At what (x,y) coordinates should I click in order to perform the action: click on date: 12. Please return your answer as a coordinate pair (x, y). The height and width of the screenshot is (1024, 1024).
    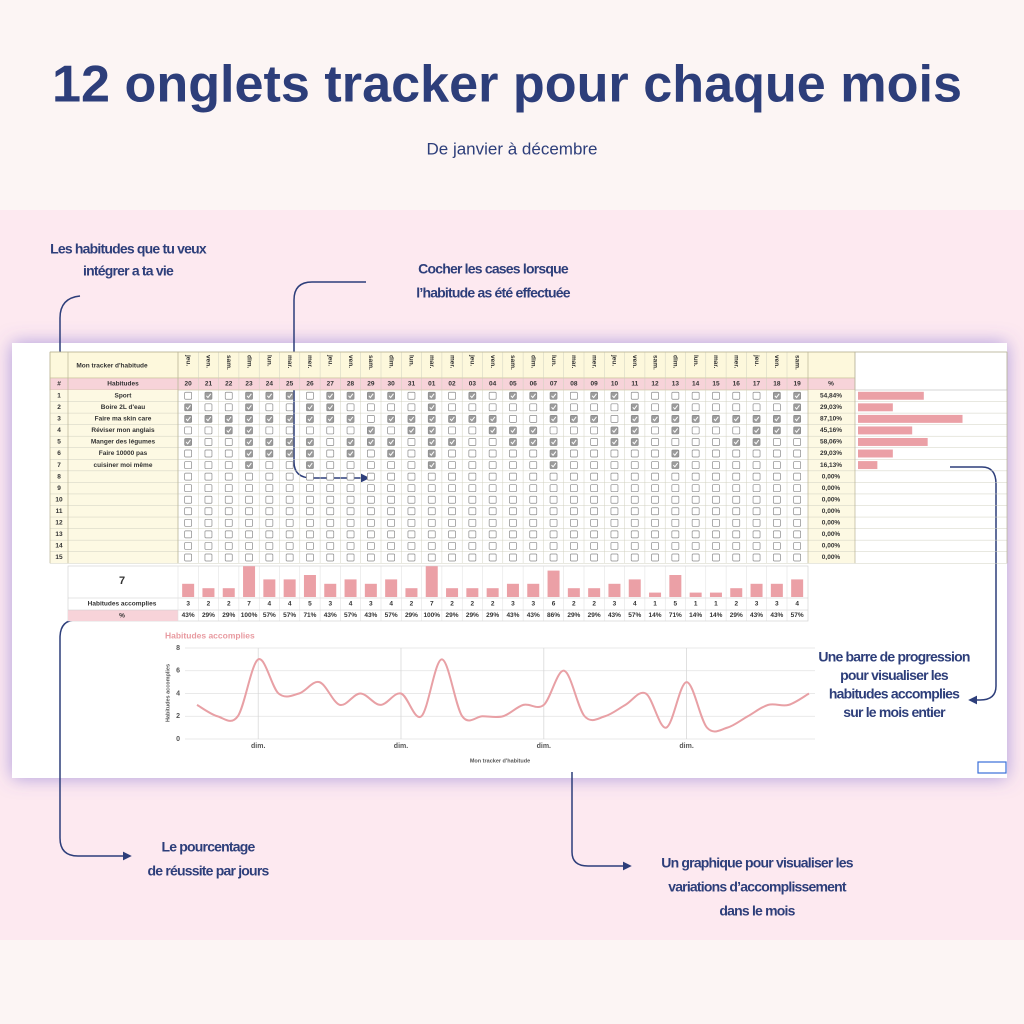
    Looking at the image, I should click on (655, 384).